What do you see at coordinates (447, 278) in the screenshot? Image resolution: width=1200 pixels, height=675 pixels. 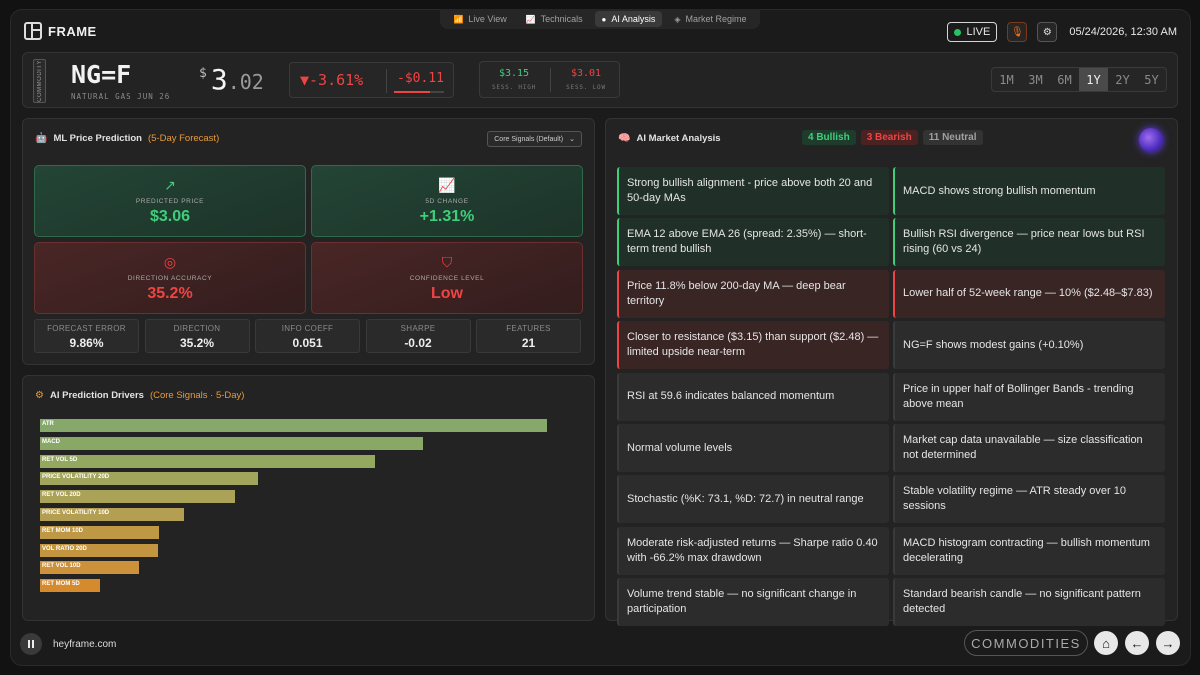 I see `prediction-card-confidence-level: ⛉ CONFIDENCE LEVEL Low` at bounding box center [447, 278].